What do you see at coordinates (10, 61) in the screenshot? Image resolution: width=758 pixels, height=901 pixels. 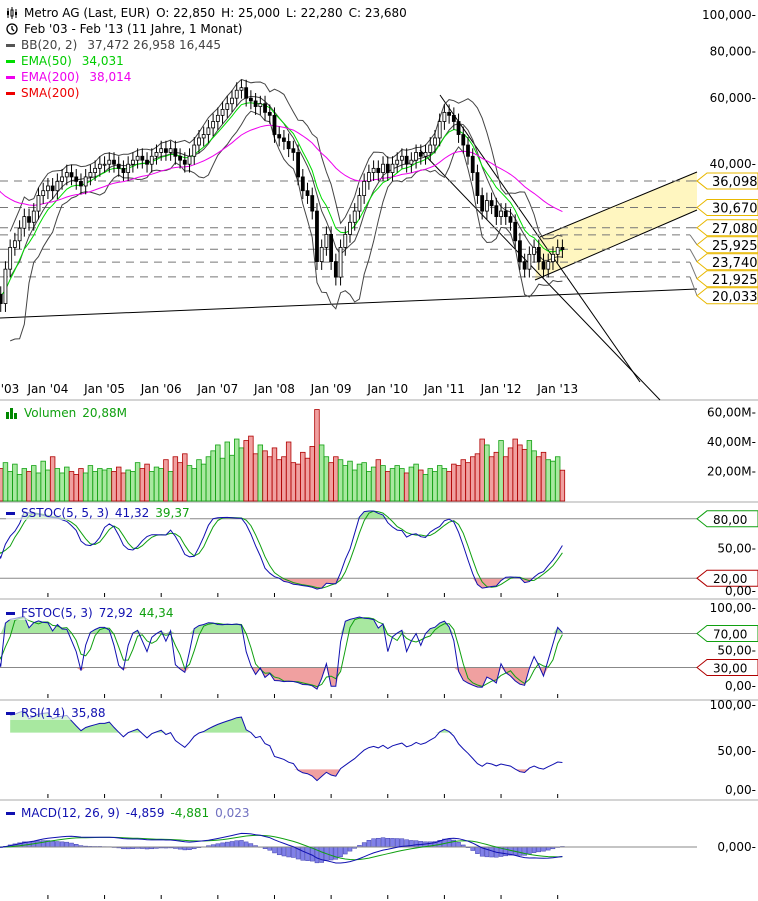 I see `ema50-swatch` at bounding box center [10, 61].